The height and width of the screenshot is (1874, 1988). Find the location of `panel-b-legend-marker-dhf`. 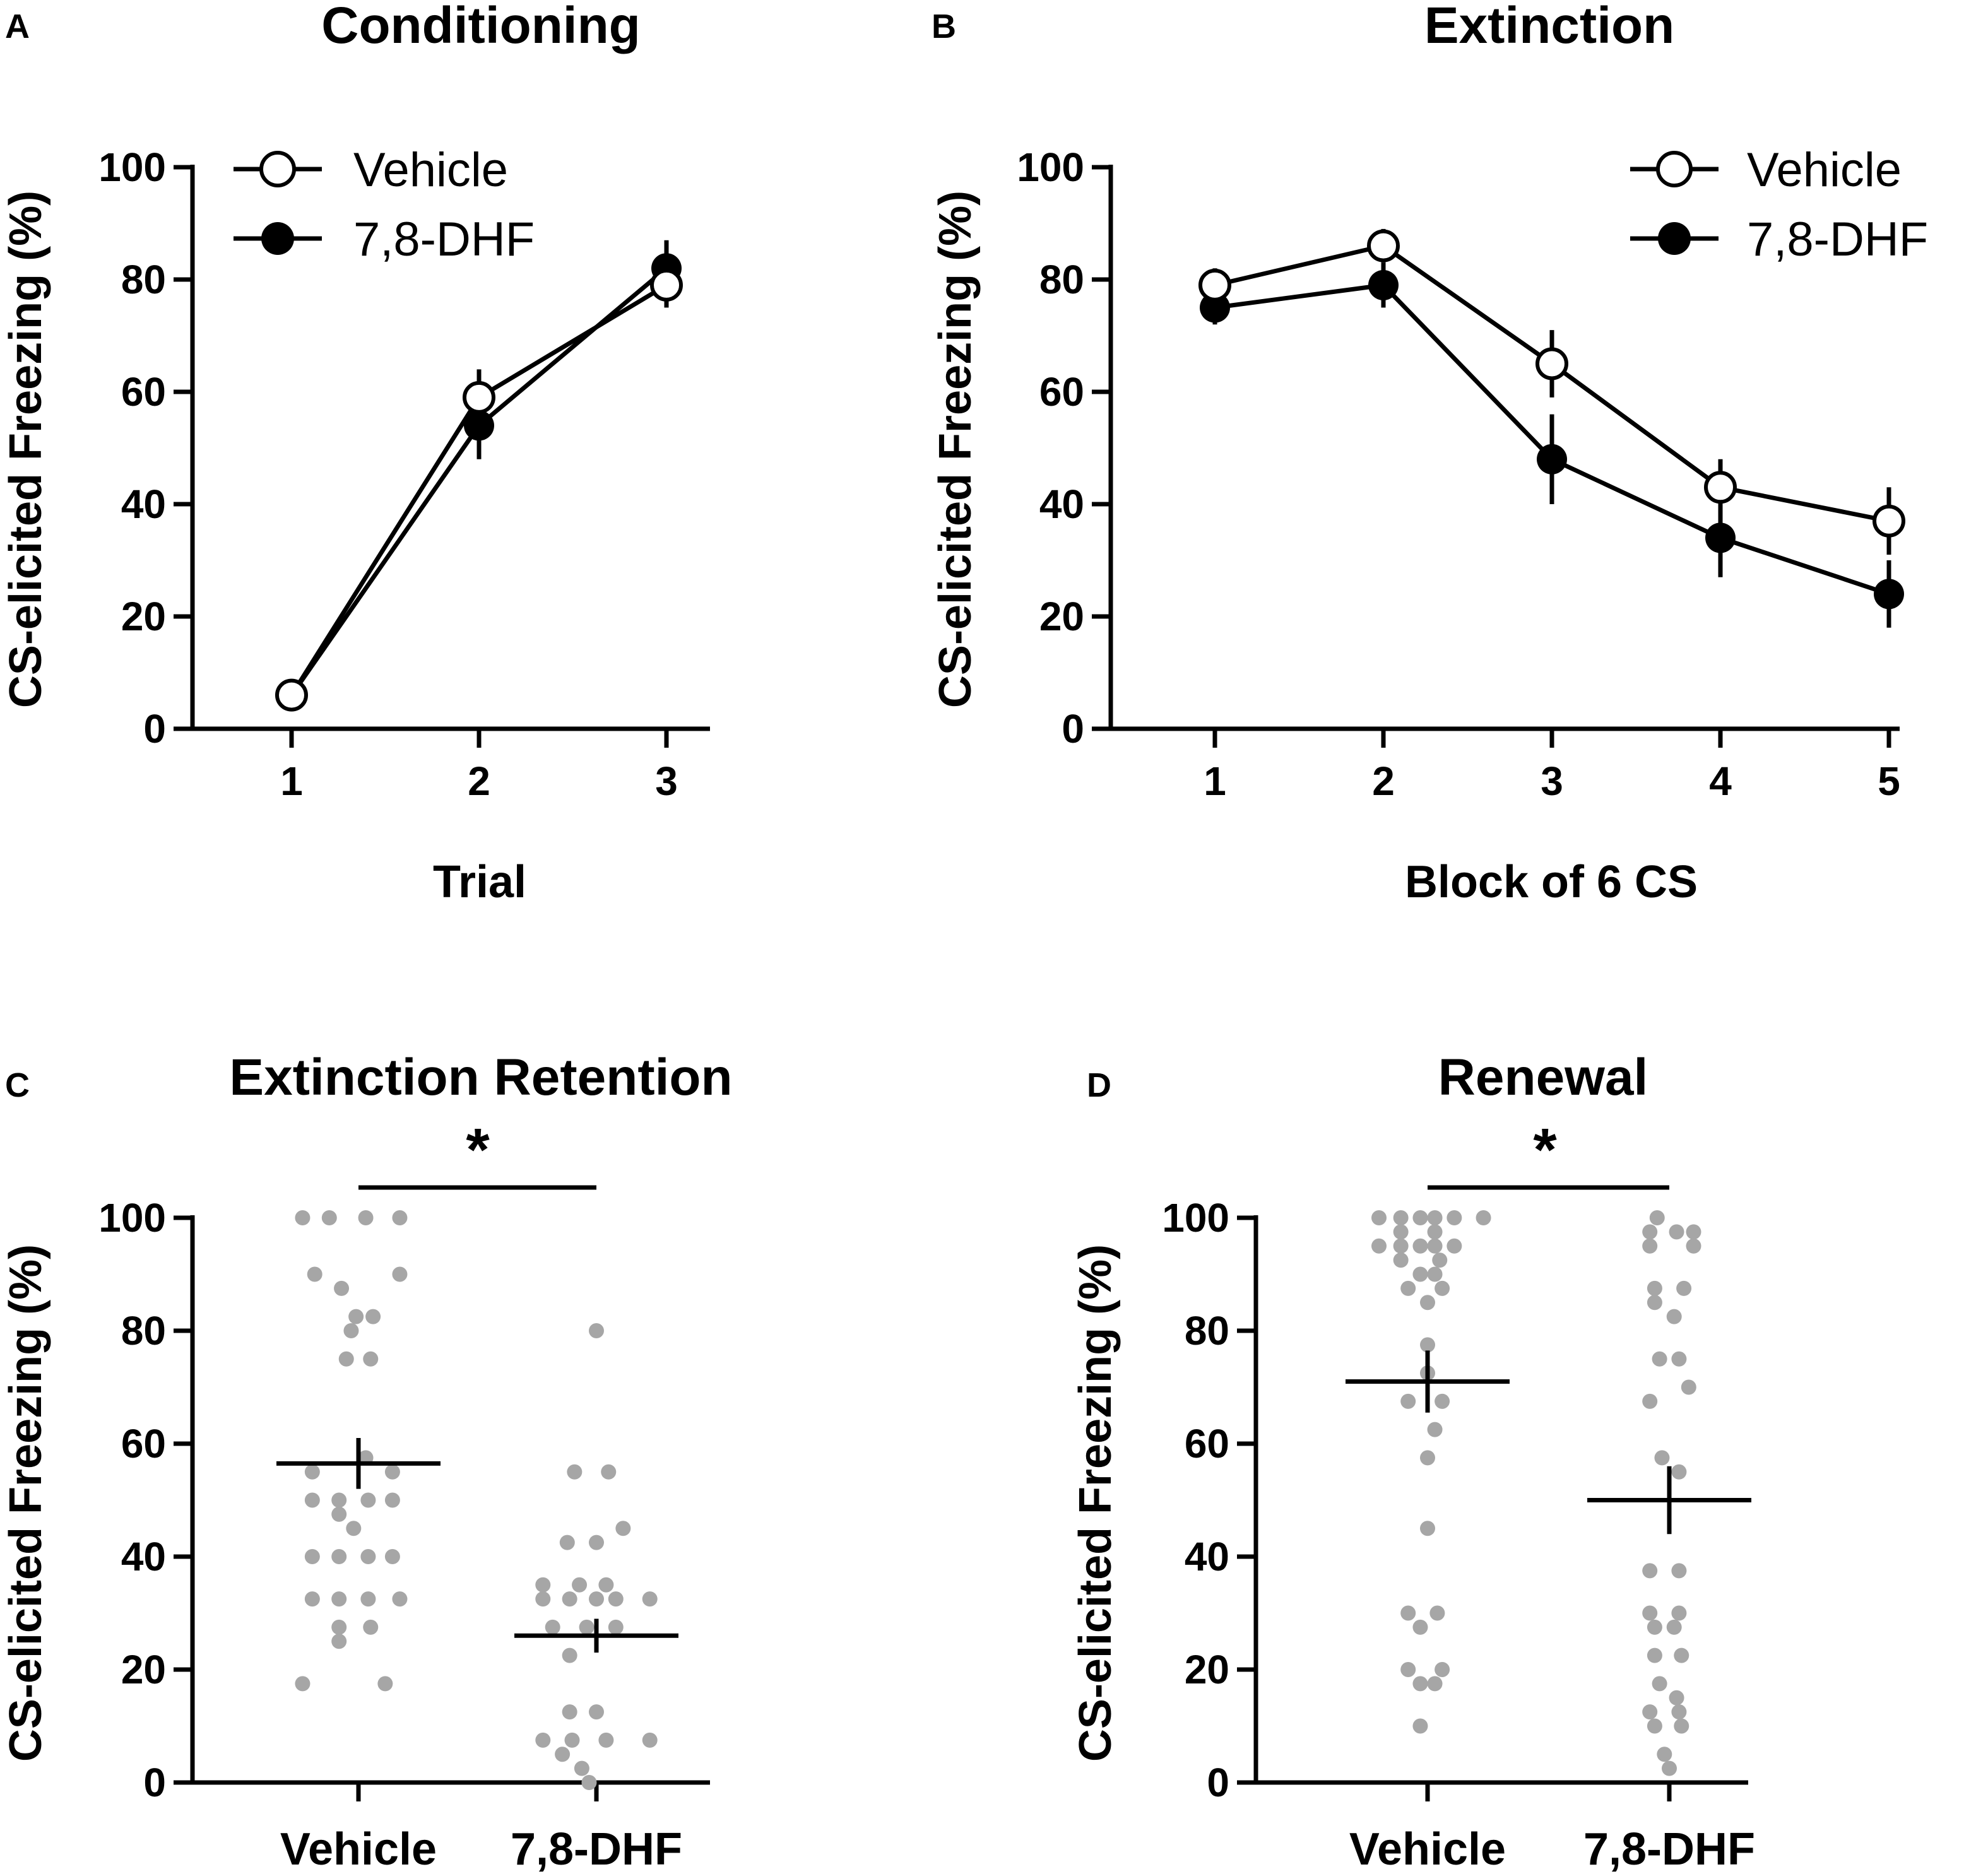

panel-b-legend-marker-dhf is located at coordinates (1674, 238).